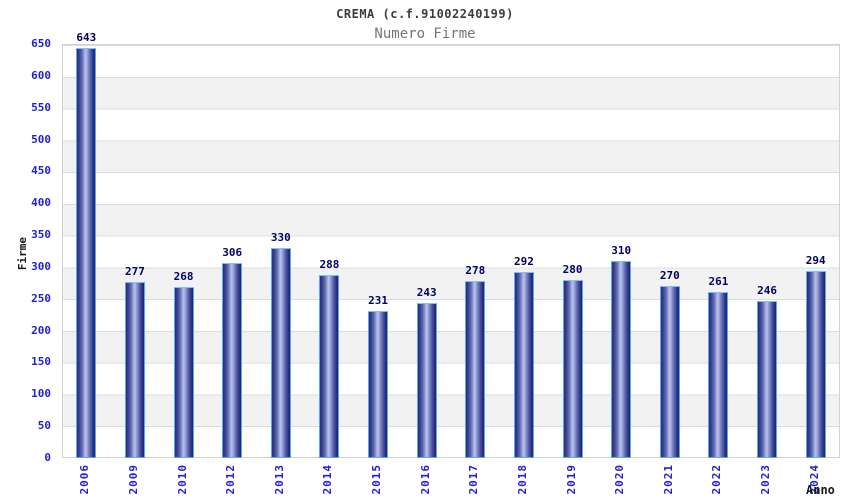  I want to click on bar-2024, so click(815, 364).